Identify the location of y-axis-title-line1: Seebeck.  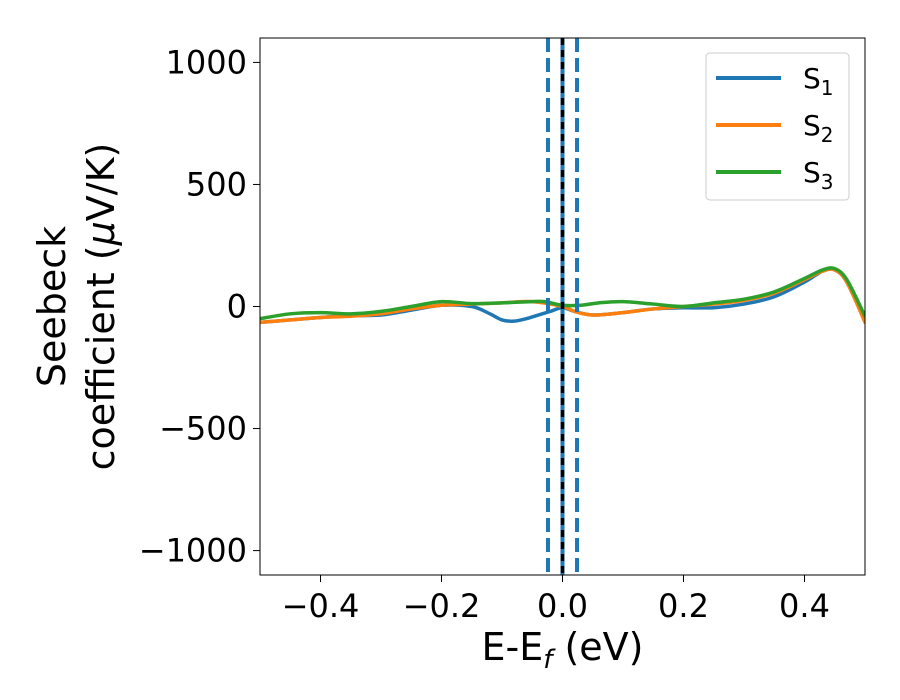
(52, 306).